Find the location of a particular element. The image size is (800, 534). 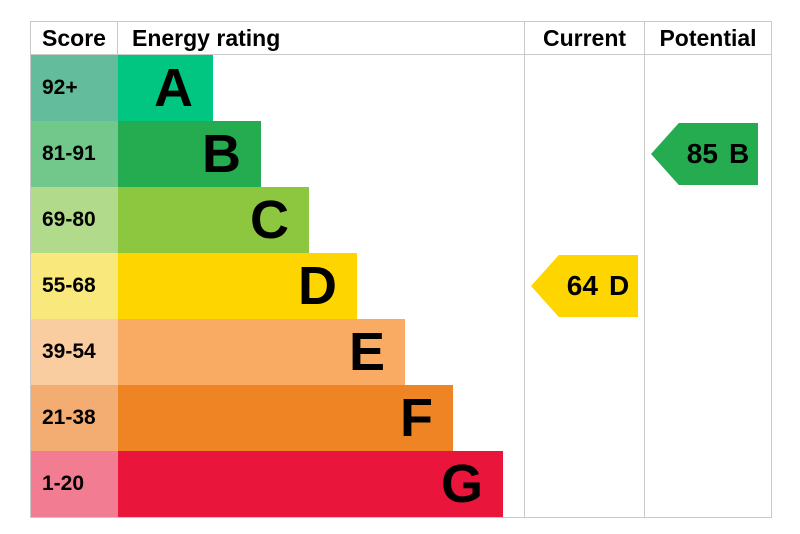

score-range-d: 55-68 is located at coordinates (74, 286).